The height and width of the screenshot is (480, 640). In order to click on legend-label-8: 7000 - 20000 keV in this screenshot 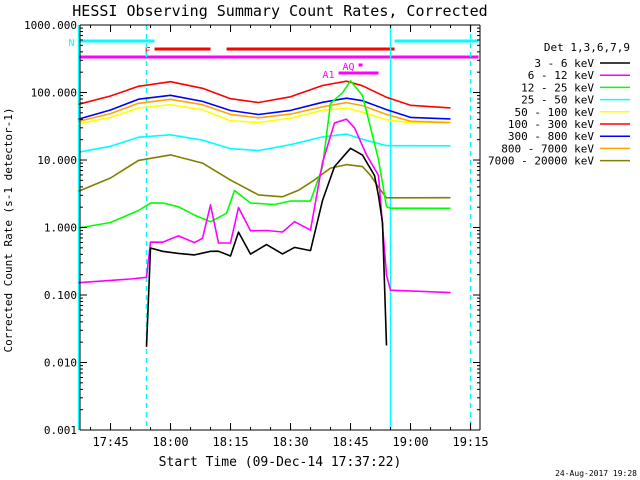, I will do `click(541, 161)`.